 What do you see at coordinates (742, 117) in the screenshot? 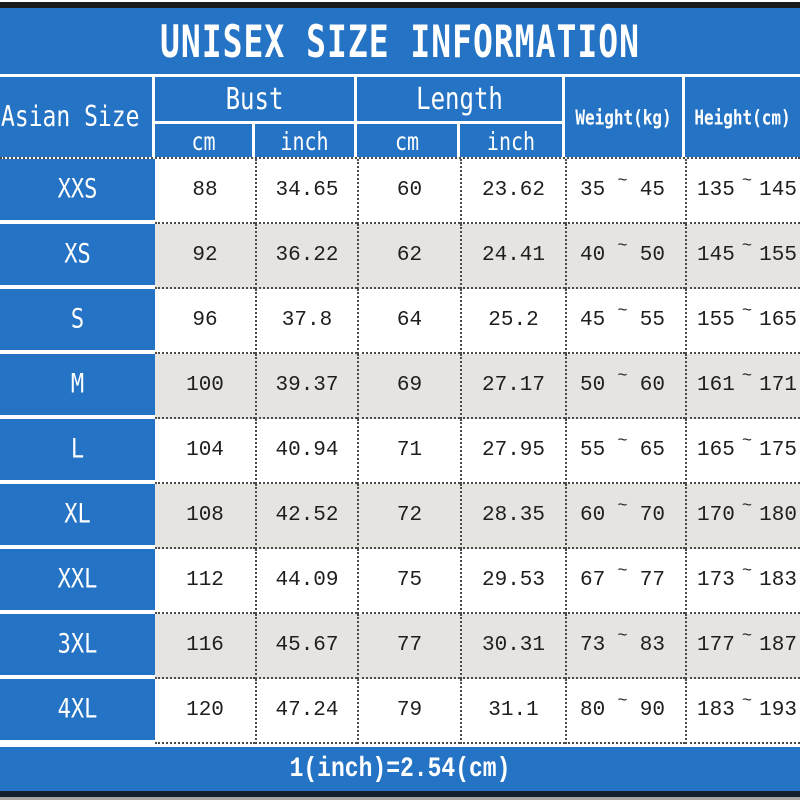
I see `header-height: Height(cm)` at bounding box center [742, 117].